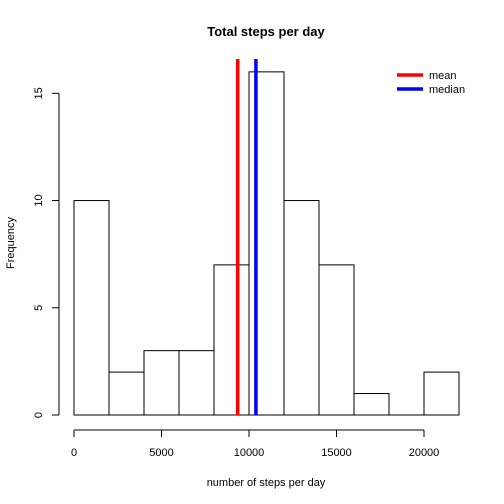 This screenshot has width=504, height=504. Describe the element at coordinates (39, 200) in the screenshot. I see `y-tick-label: 10` at that location.